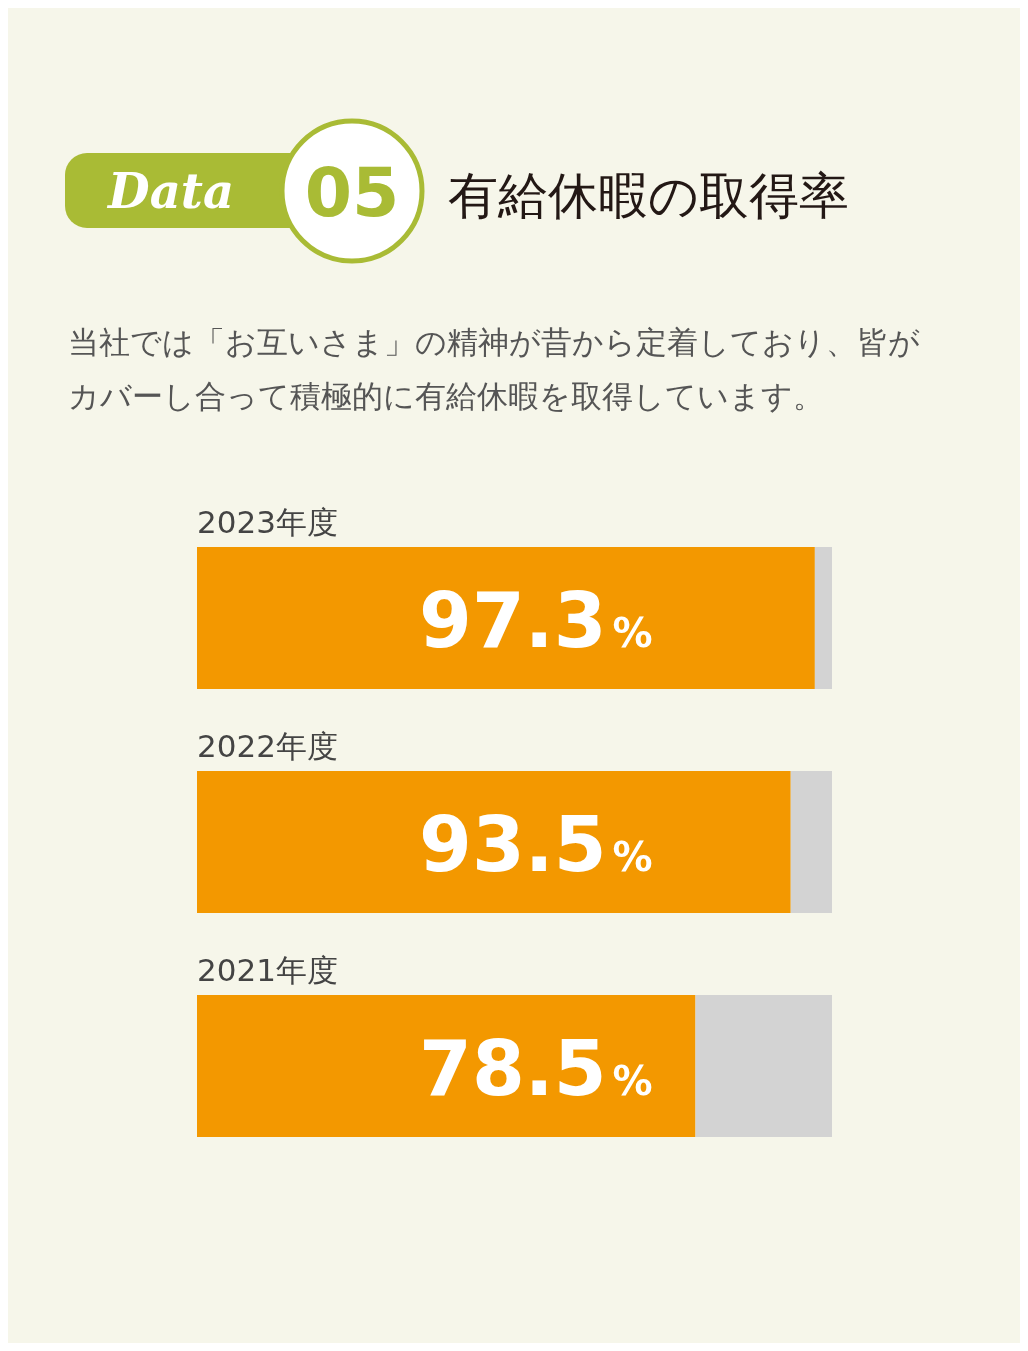 The height and width of the screenshot is (1351, 1028). I want to click on text: 05, so click(352, 192).